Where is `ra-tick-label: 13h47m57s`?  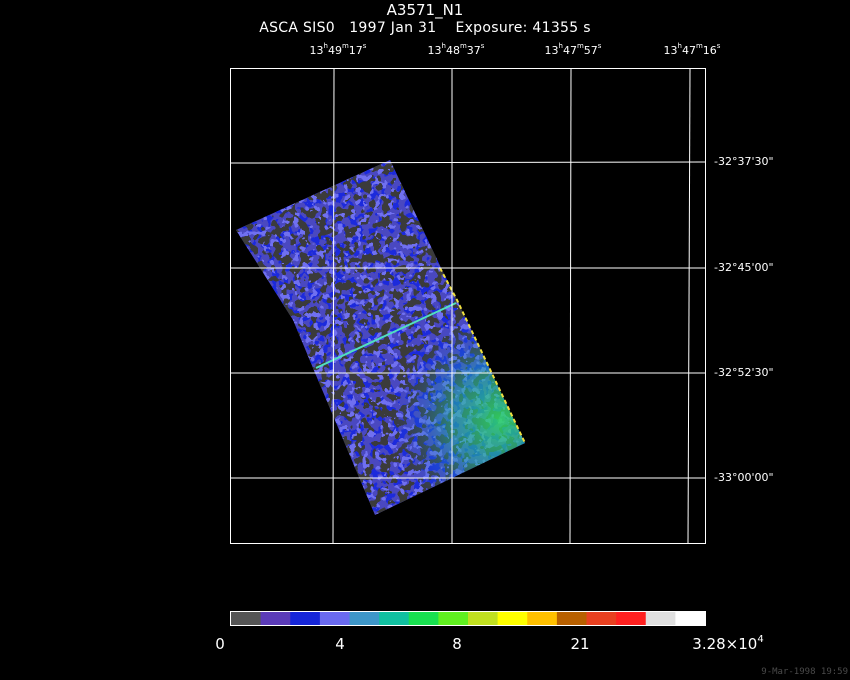
ra-tick-label: 13h47m57s is located at coordinates (573, 50).